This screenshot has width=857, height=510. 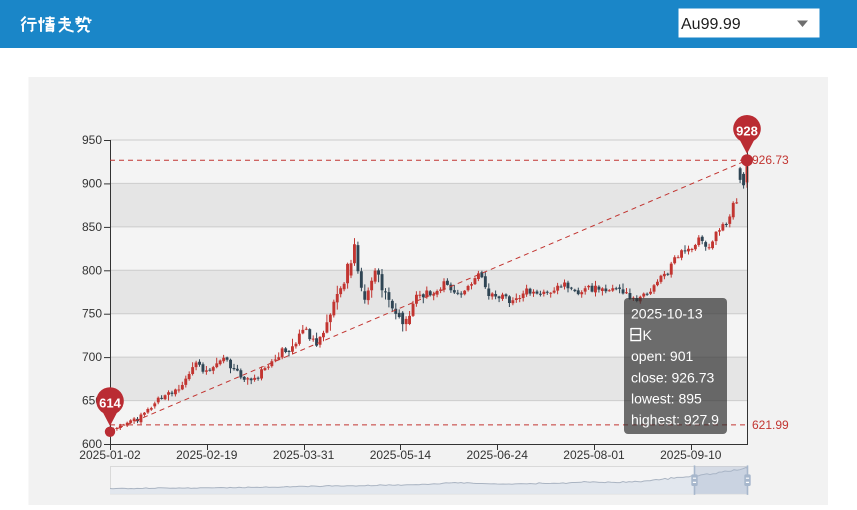 What do you see at coordinates (92, 140) in the screenshot?
I see `svg-text: 950` at bounding box center [92, 140].